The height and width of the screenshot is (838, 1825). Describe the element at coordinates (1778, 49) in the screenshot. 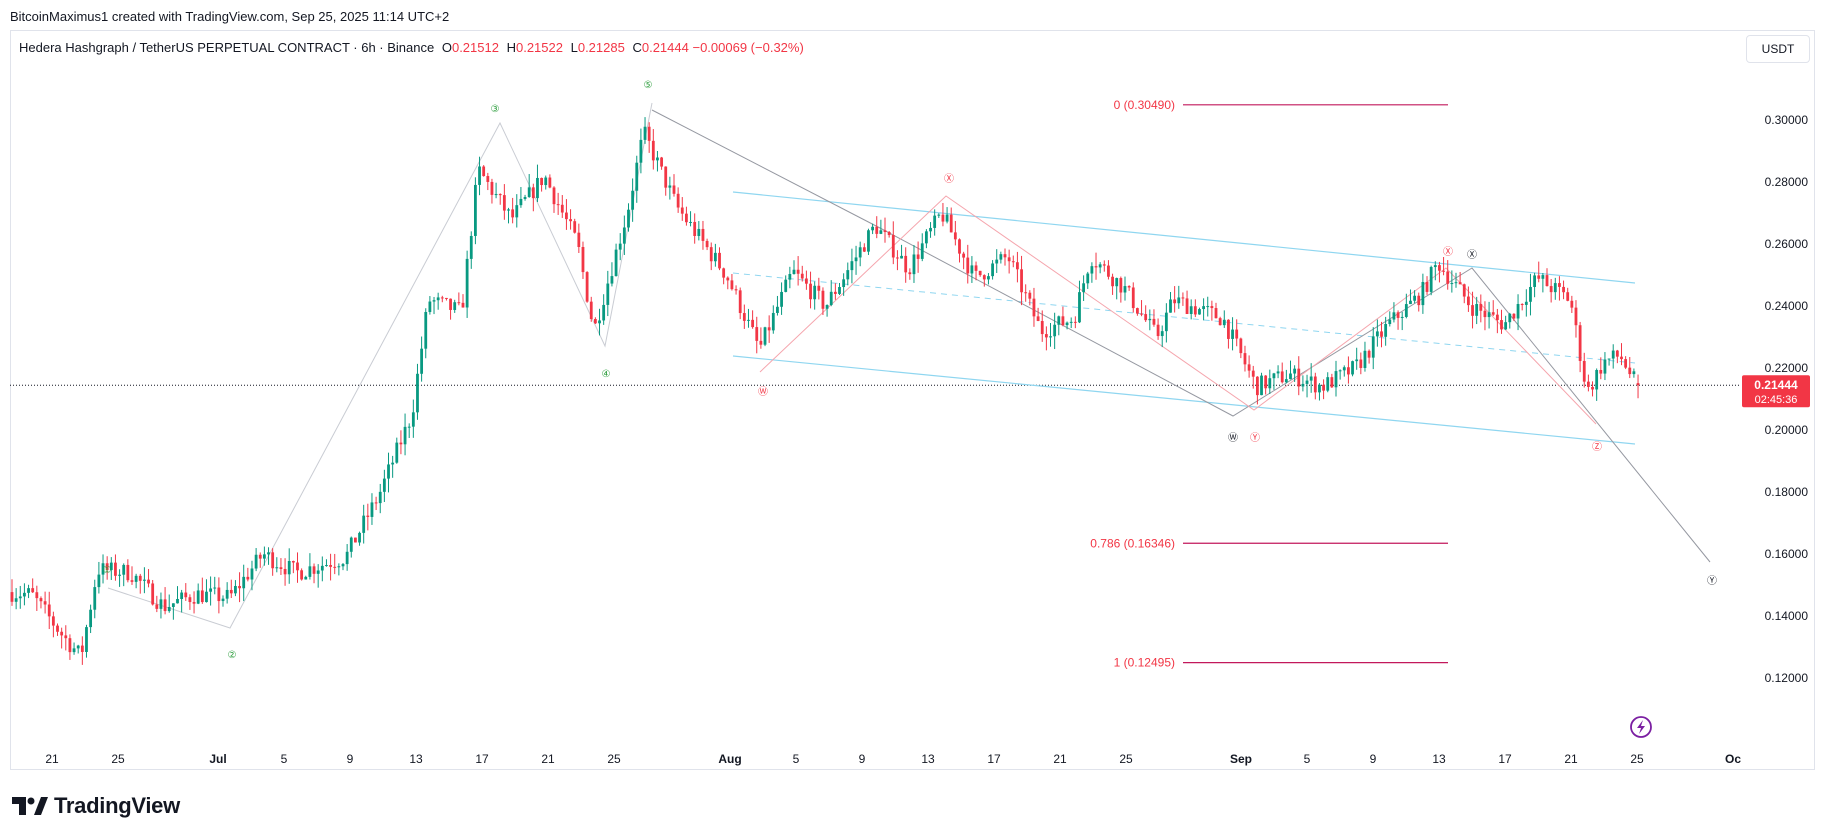

I see `currency-button: USDT` at that location.